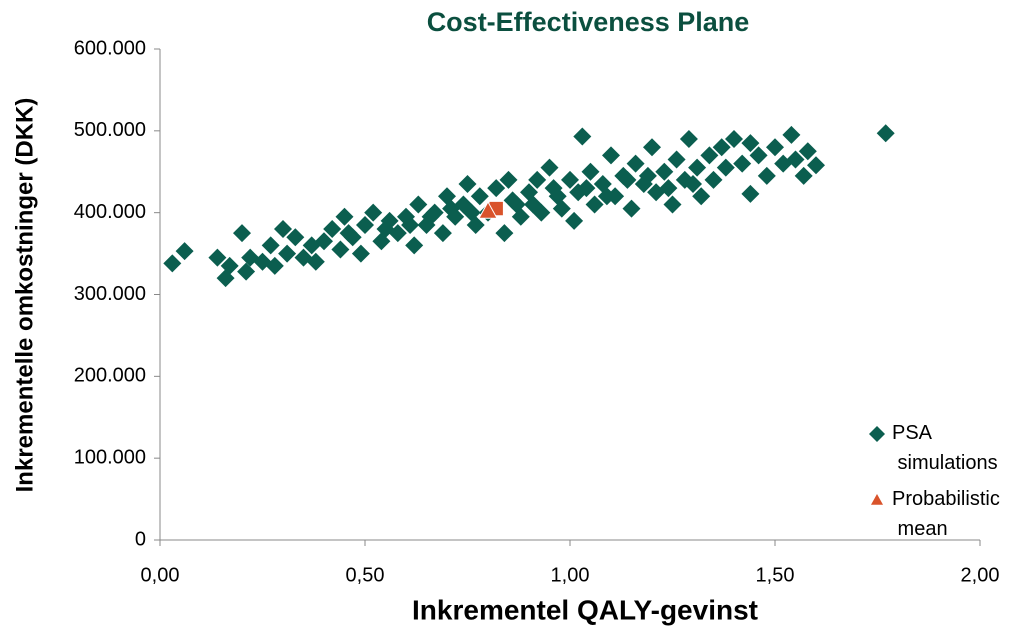 The image size is (1030, 638). Describe the element at coordinates (585, 609) in the screenshot. I see `x-axis-label: Inkrementel QALY-gevinst` at that location.